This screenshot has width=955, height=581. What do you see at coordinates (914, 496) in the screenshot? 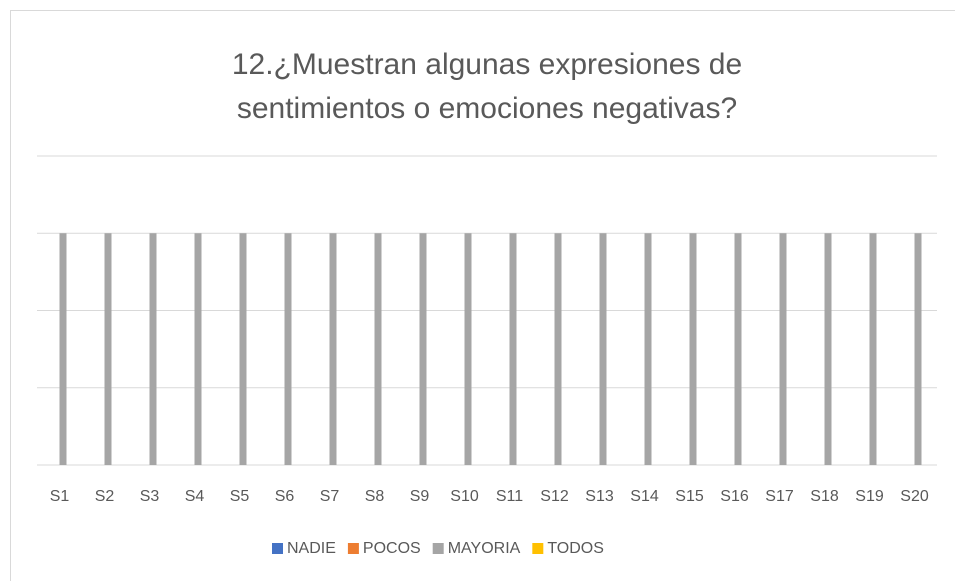
I see `x-tick-label: S20` at bounding box center [914, 496].